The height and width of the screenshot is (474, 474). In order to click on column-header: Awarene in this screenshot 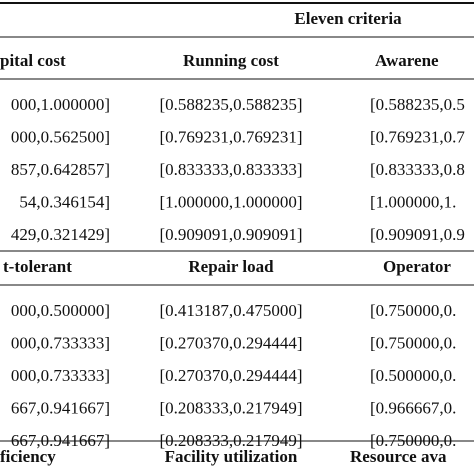, I will do `click(407, 60)`.